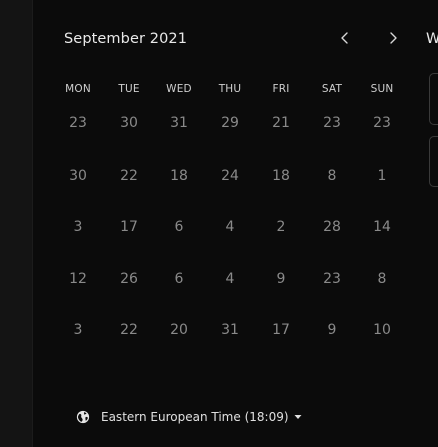  Describe the element at coordinates (230, 89) in the screenshot. I see `weekday-label: THU` at that location.